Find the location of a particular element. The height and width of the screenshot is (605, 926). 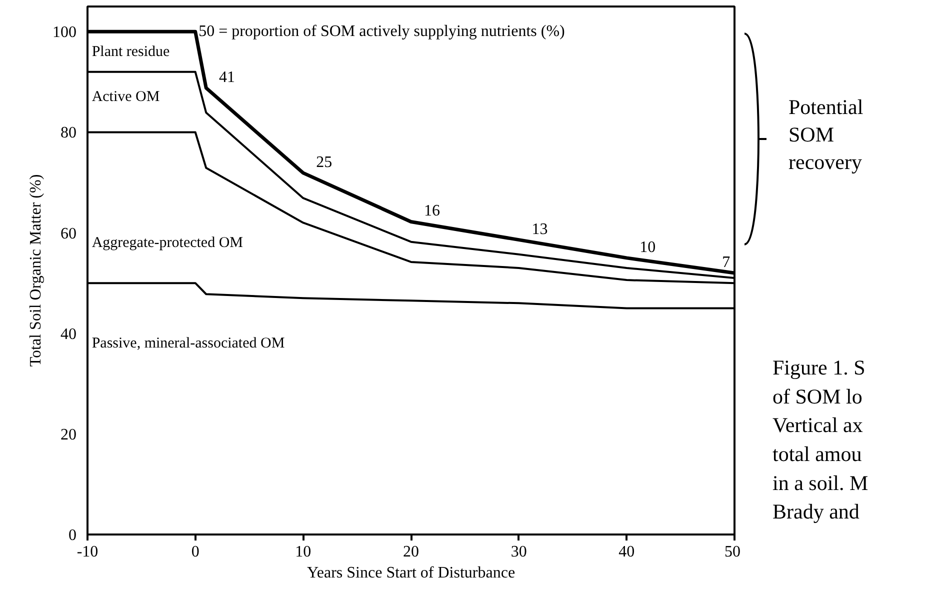

annotation: 25 is located at coordinates (324, 162).